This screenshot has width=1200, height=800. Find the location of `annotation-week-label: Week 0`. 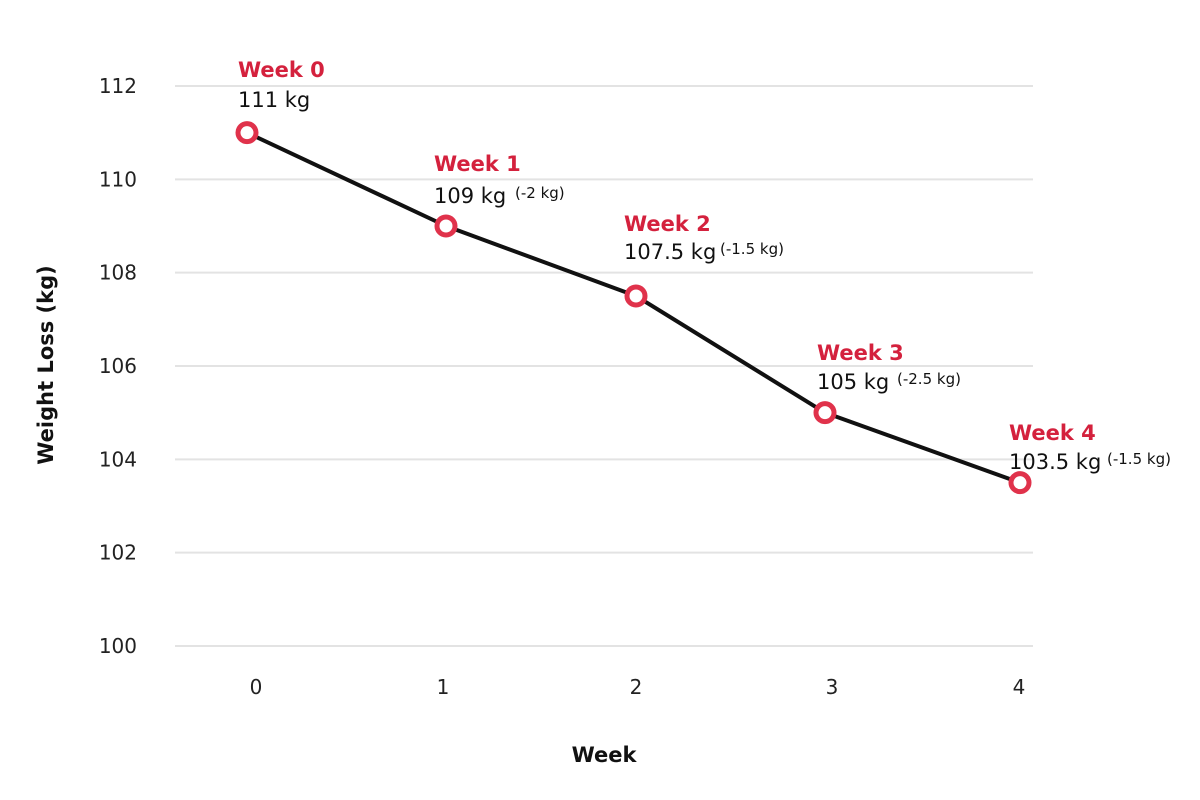

annotation-week-label: Week 0 is located at coordinates (281, 70).